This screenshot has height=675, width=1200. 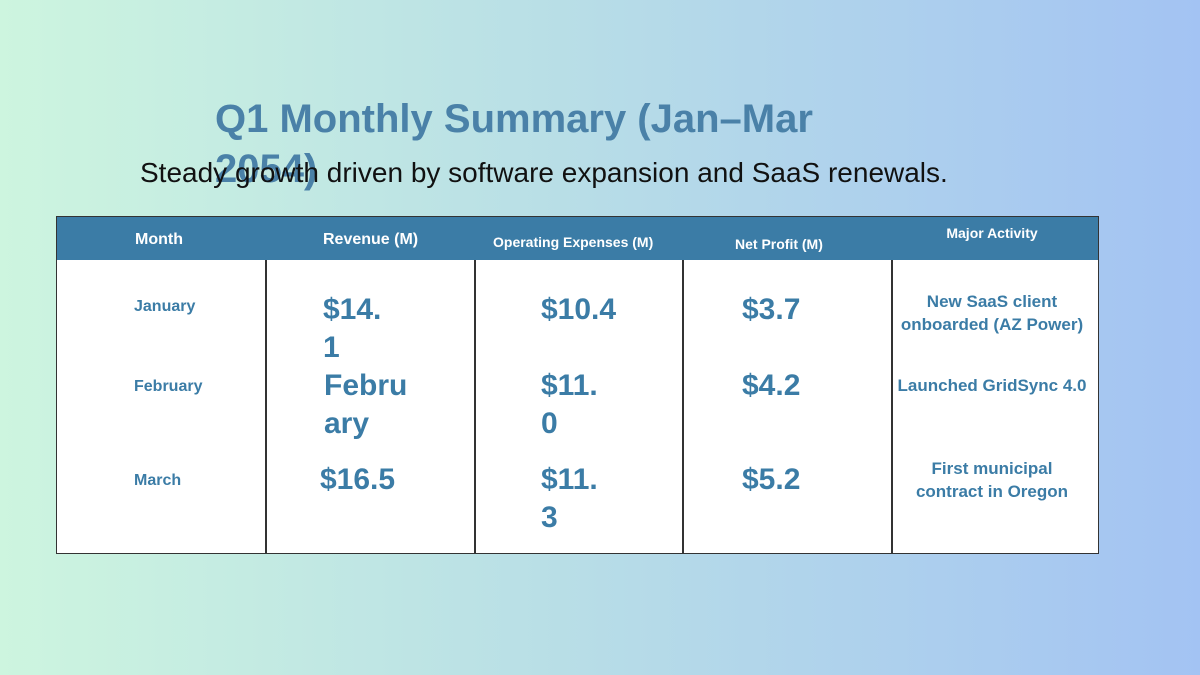 I want to click on value-cell: $3.7, so click(x=771, y=309).